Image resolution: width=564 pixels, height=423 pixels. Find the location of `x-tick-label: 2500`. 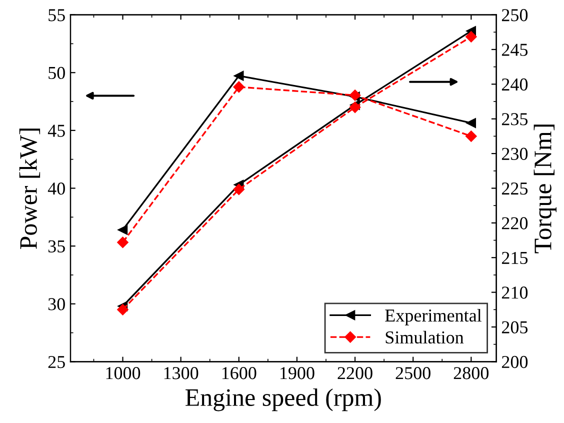

x-tick-label: 2500 is located at coordinates (413, 373).